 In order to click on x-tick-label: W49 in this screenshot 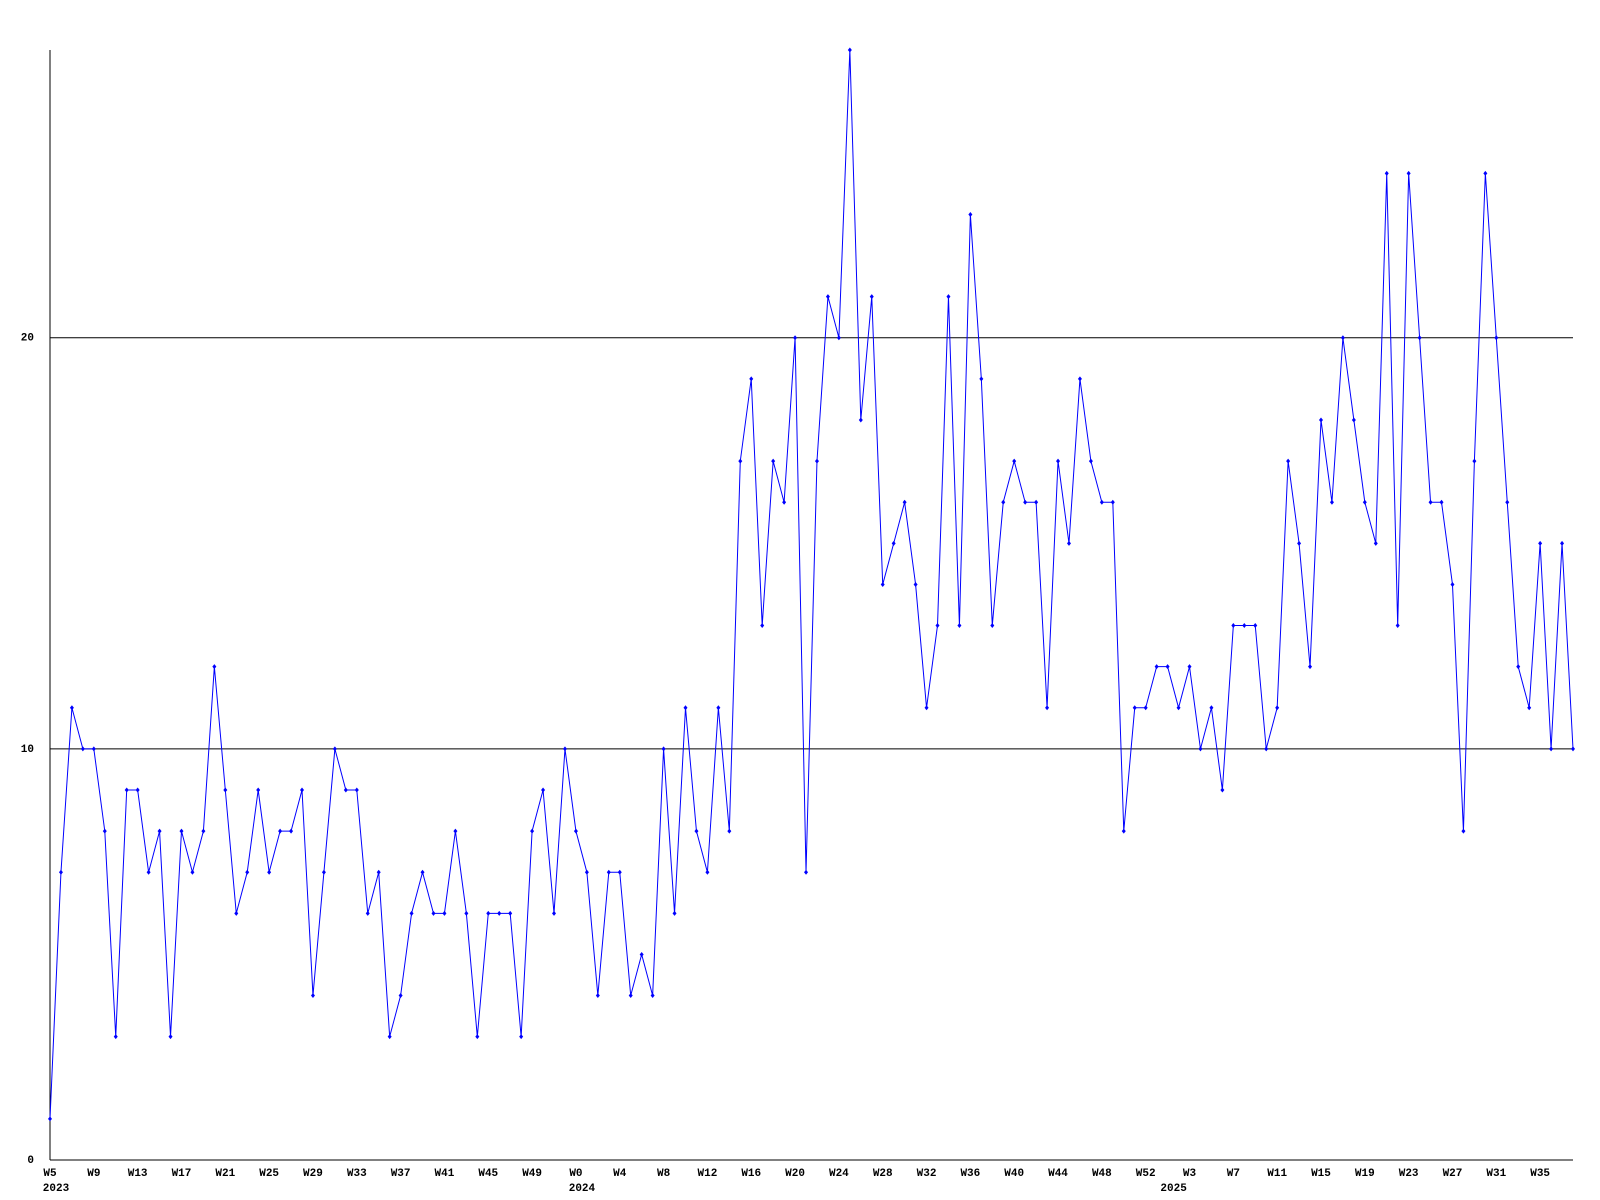, I will do `click(532, 1174)`.